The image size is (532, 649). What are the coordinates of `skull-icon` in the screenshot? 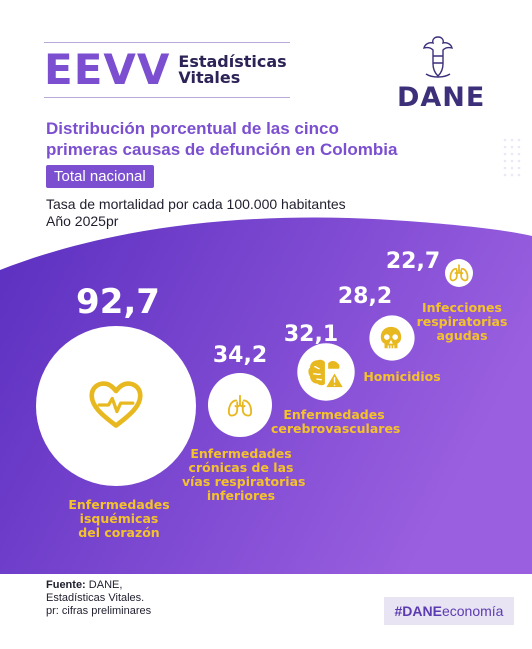 It's located at (391, 337).